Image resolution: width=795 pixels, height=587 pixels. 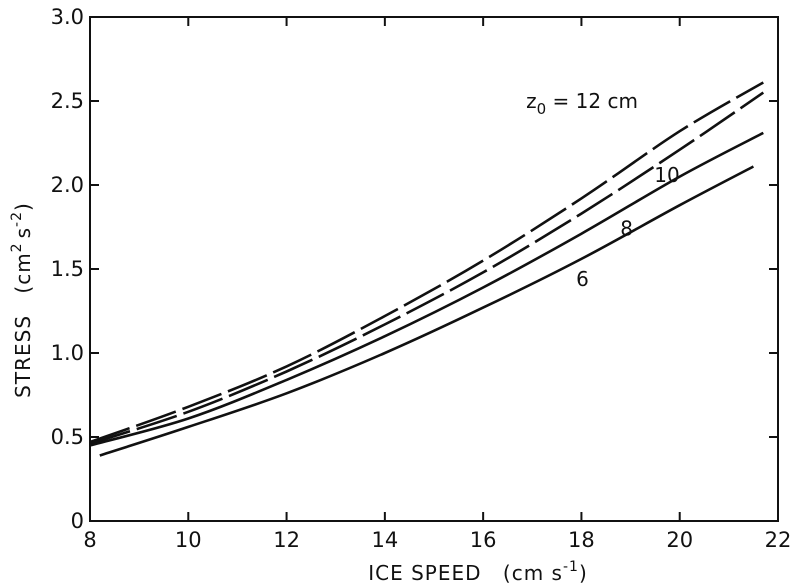 I want to click on x-tick-label: 10, so click(x=188, y=540).